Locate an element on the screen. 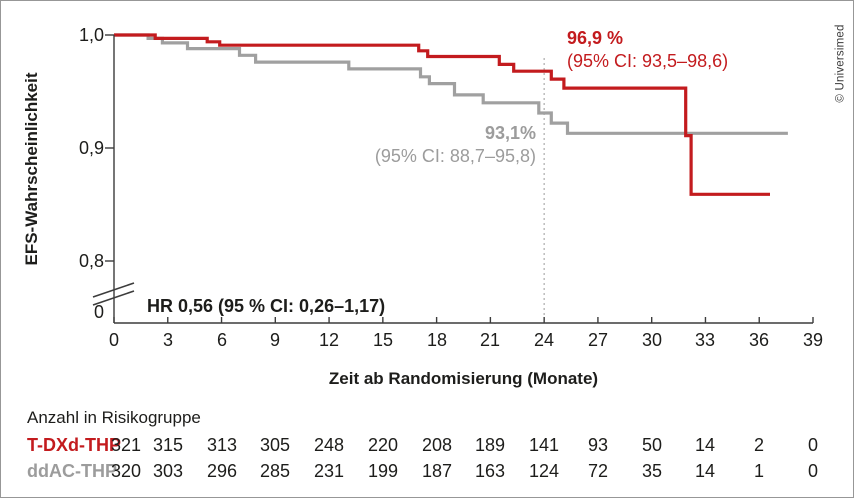 The height and width of the screenshot is (498, 854). risk-count: 187 is located at coordinates (437, 471).